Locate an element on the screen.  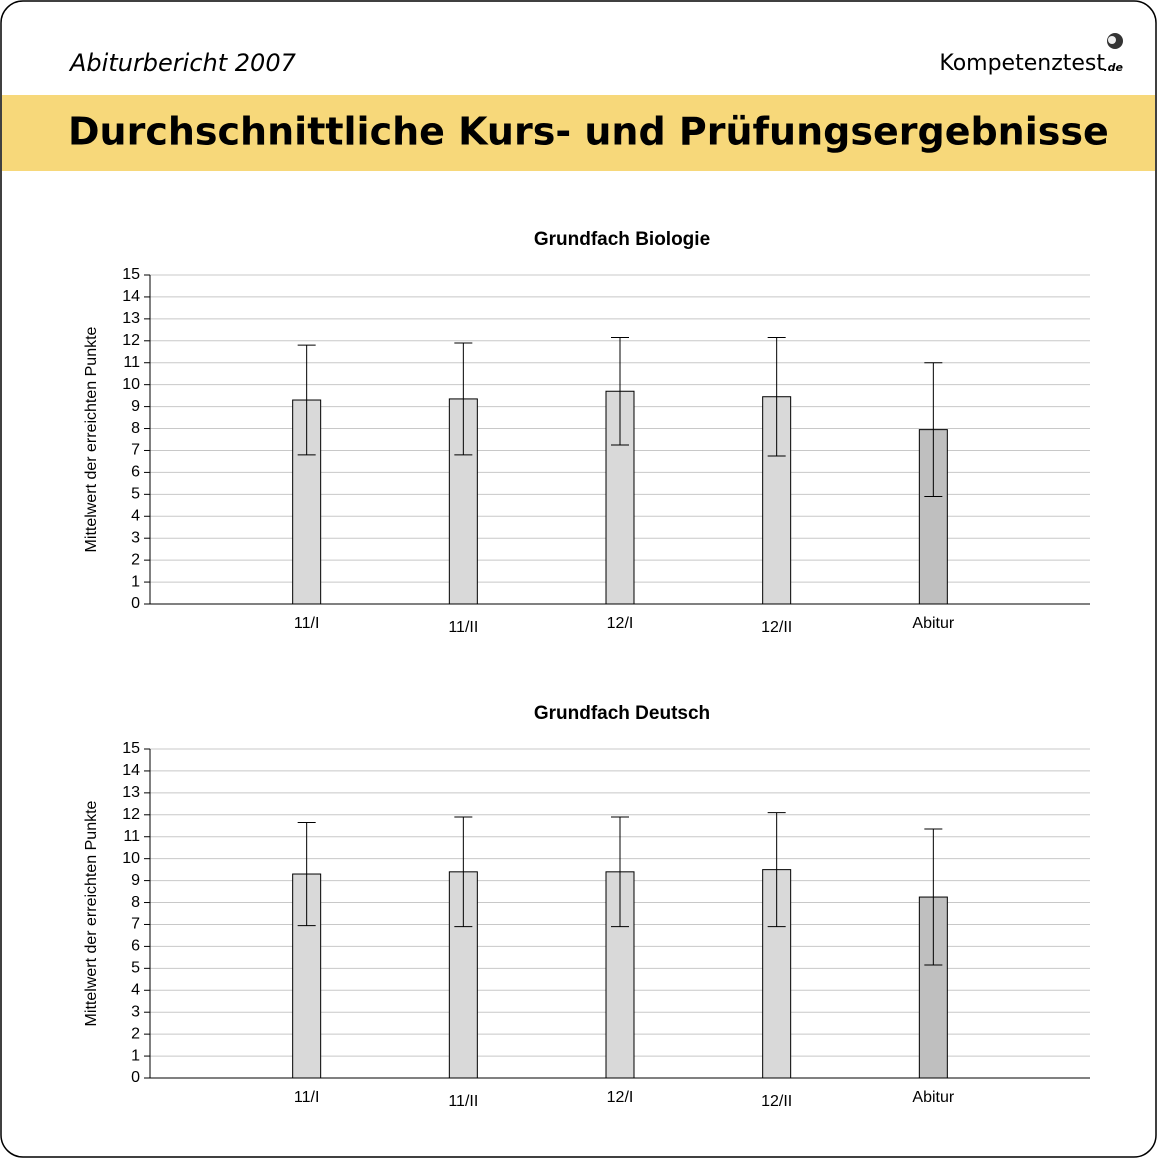
title-band is located at coordinates (578, 133).